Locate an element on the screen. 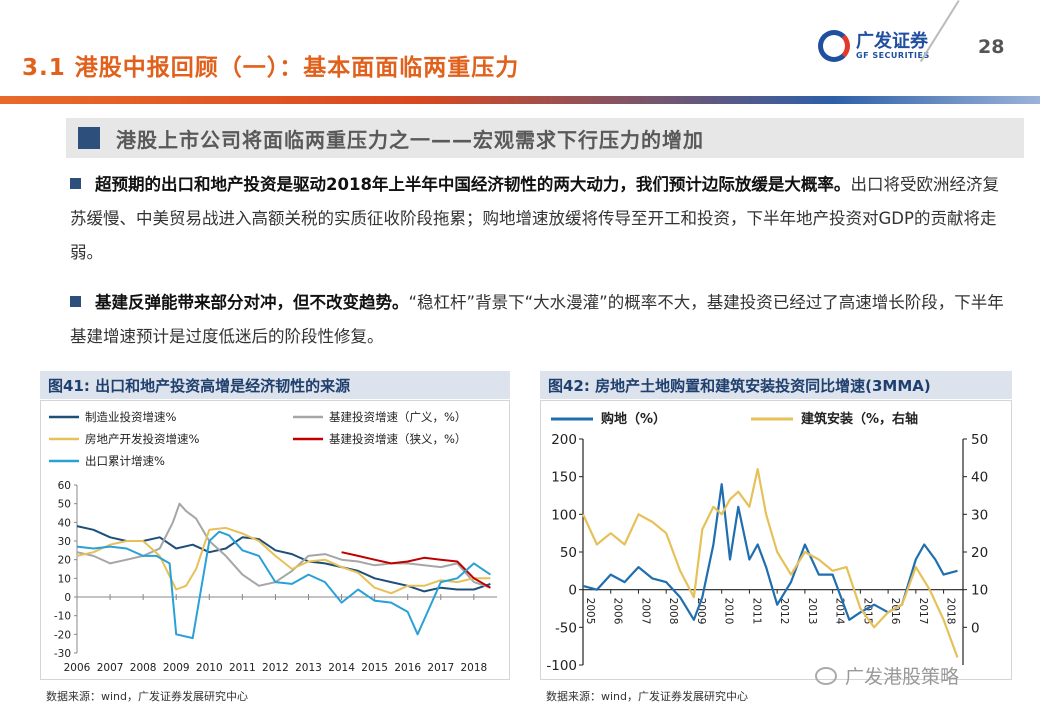  y-tick-label: 20 is located at coordinates (64, 561).